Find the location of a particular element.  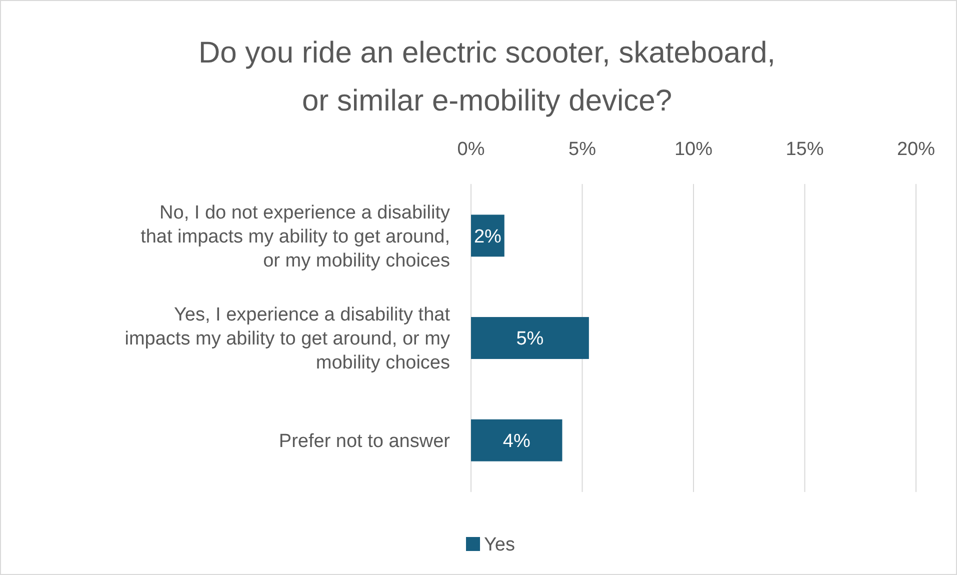

y-tick-label: No, I do not experience a disability that impacts my ability to get around, or my mobility choices is located at coordinates (295, 237).